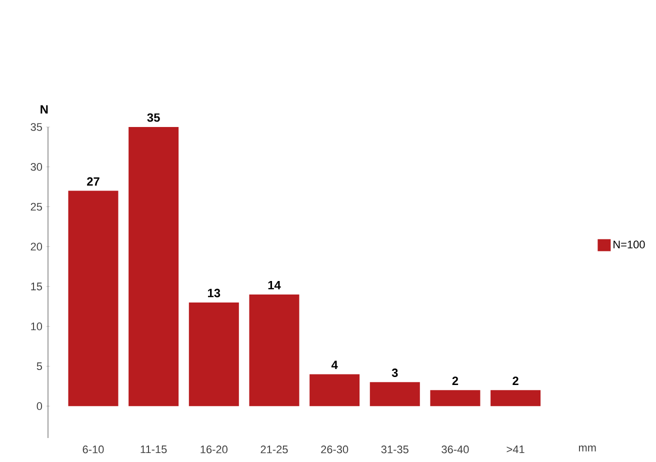 The height and width of the screenshot is (462, 656). What do you see at coordinates (214, 293) in the screenshot?
I see `data-label: 13` at bounding box center [214, 293].